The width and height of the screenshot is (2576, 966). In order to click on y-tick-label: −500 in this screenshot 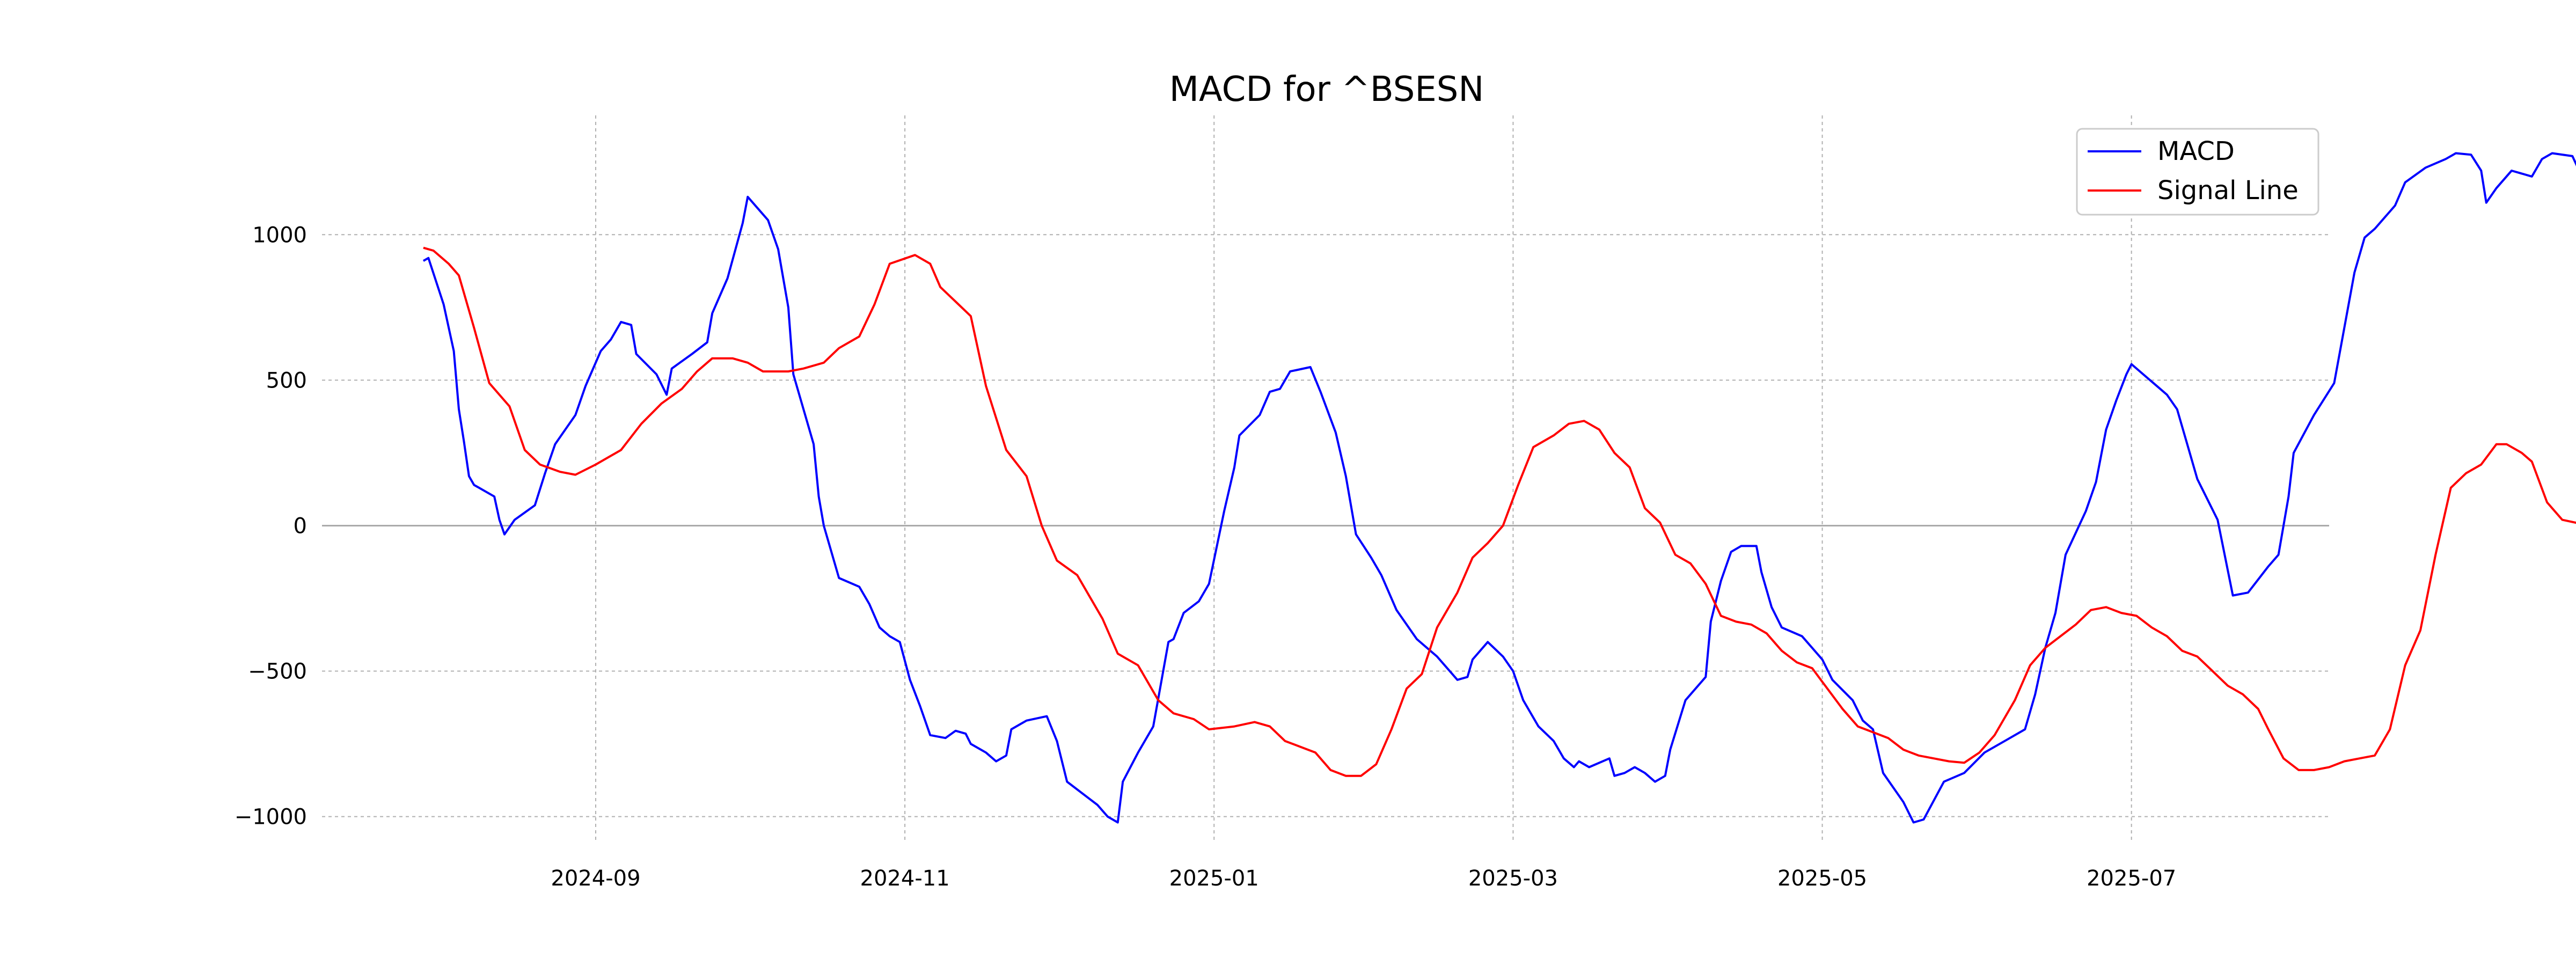, I will do `click(277, 672)`.